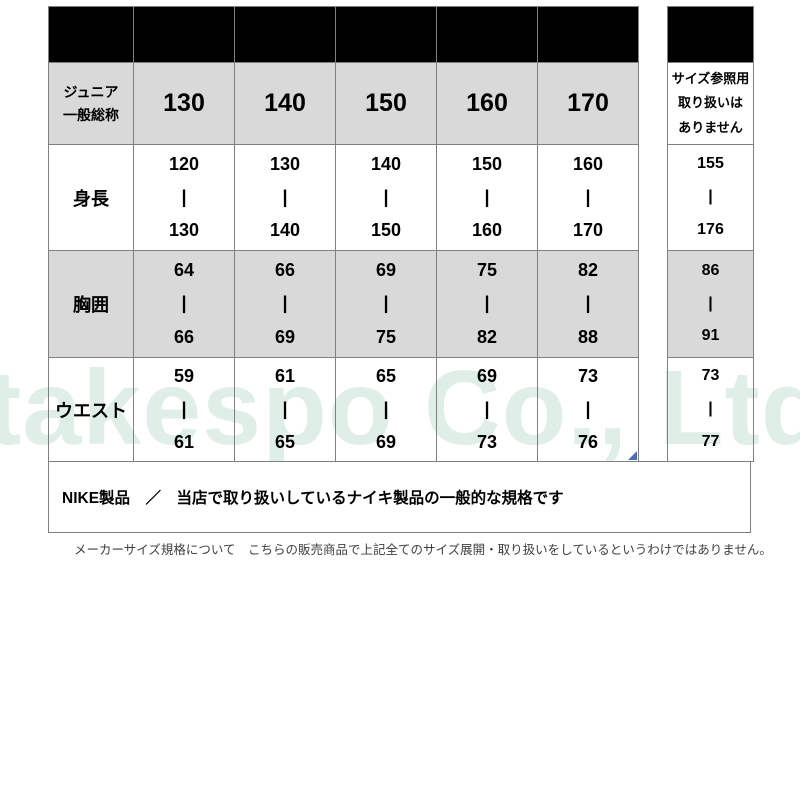 The width and height of the screenshot is (800, 800). Describe the element at coordinates (184, 304) in the screenshot. I see `chest-range-cell: 64 | 66` at that location.